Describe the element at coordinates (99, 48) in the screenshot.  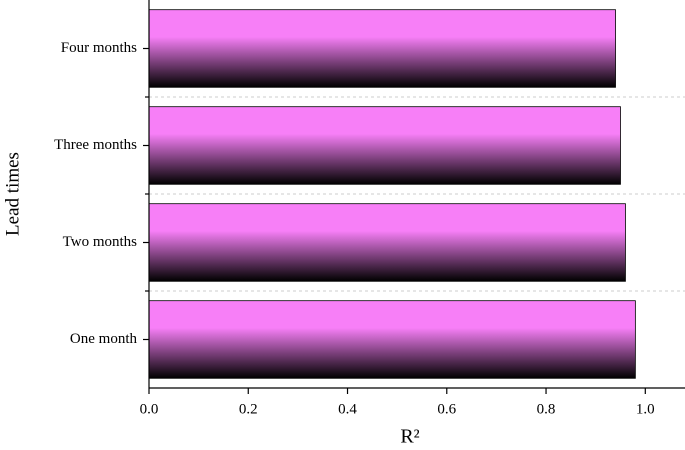
I see `y-tick-label: Four months` at that location.